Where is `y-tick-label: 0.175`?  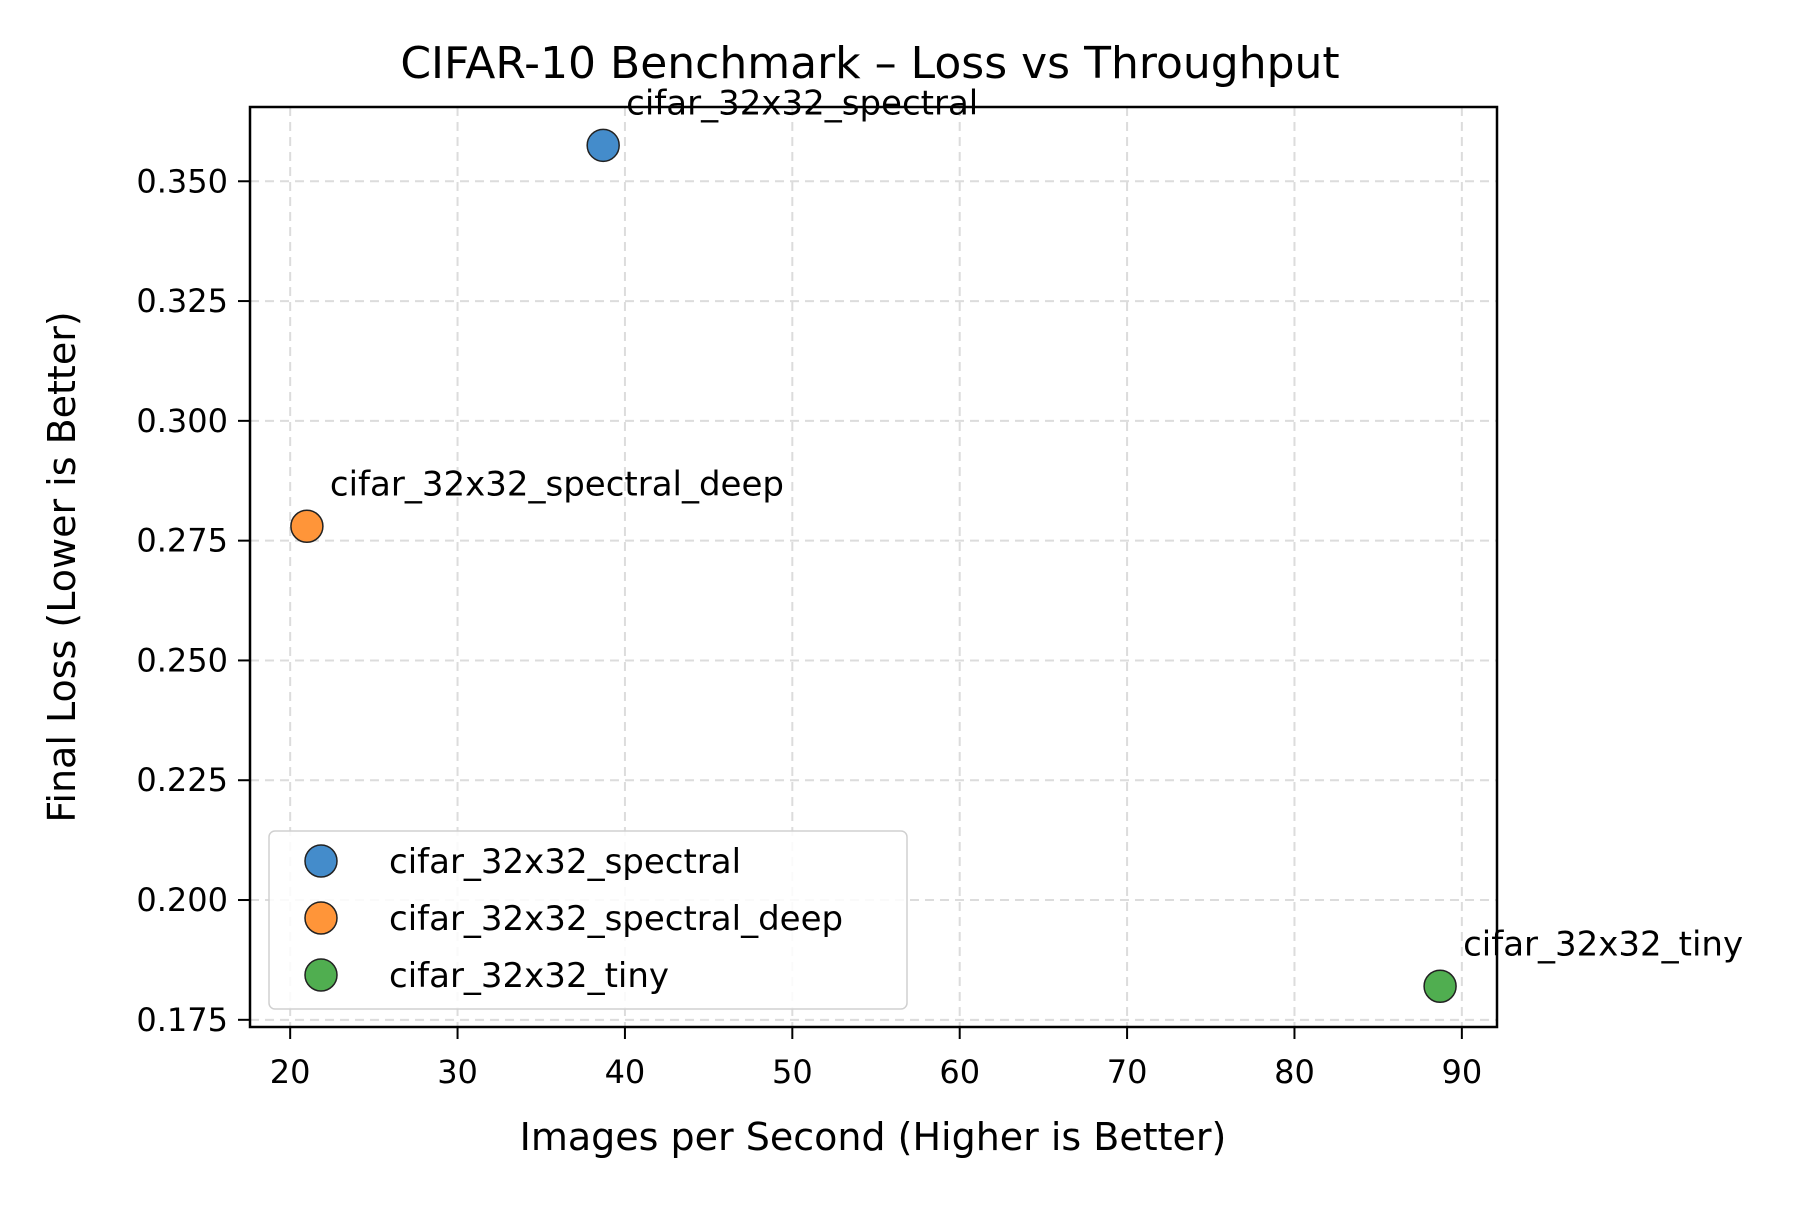
y-tick-label: 0.175 is located at coordinates (182, 1020).